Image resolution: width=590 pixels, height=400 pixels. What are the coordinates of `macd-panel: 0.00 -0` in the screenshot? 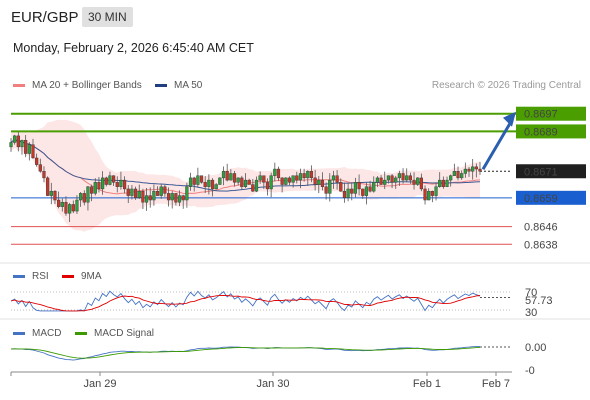 It's located at (278, 359).